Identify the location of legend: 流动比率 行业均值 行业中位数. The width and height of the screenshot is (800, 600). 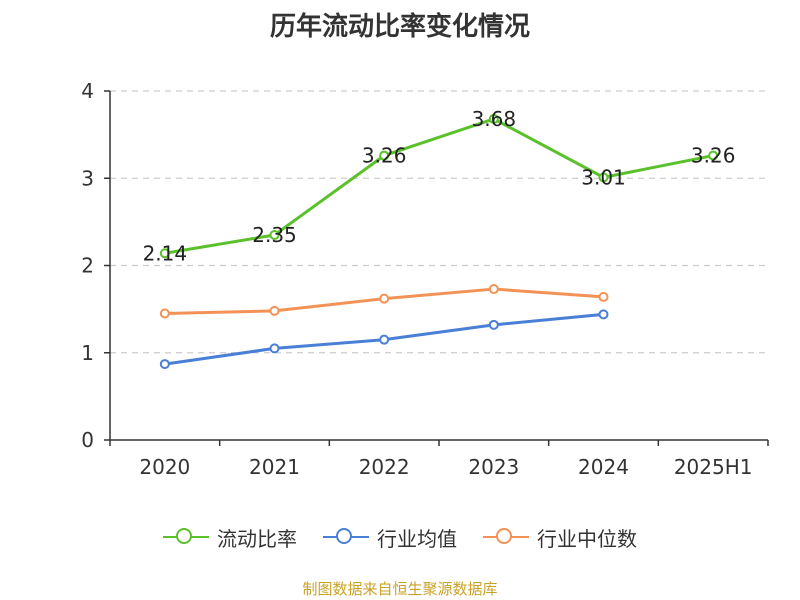
(400, 537).